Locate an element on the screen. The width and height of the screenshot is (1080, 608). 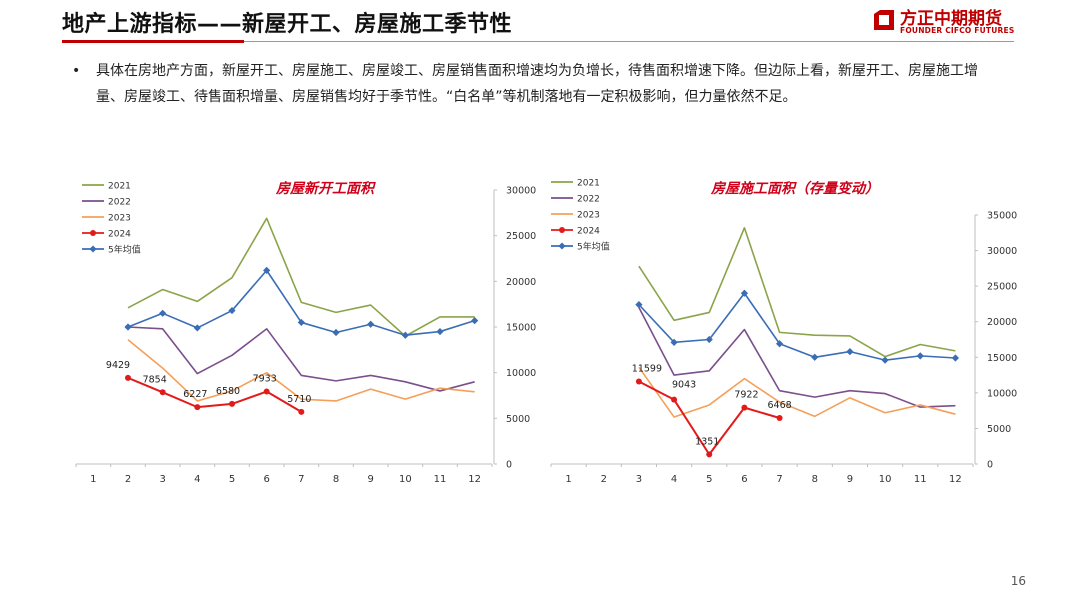
data-label: 7933 is located at coordinates (265, 379).